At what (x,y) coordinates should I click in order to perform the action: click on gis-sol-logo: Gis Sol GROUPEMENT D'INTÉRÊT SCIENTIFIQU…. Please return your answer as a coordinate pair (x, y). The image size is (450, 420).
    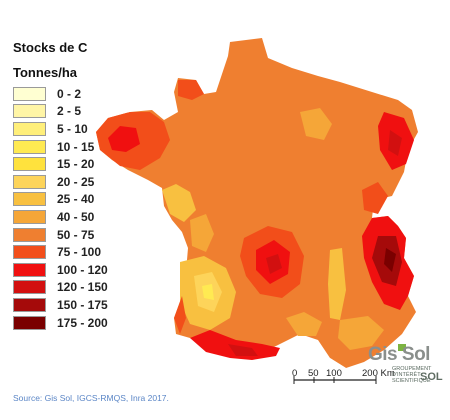
    Looking at the image, I should click on (408, 365).